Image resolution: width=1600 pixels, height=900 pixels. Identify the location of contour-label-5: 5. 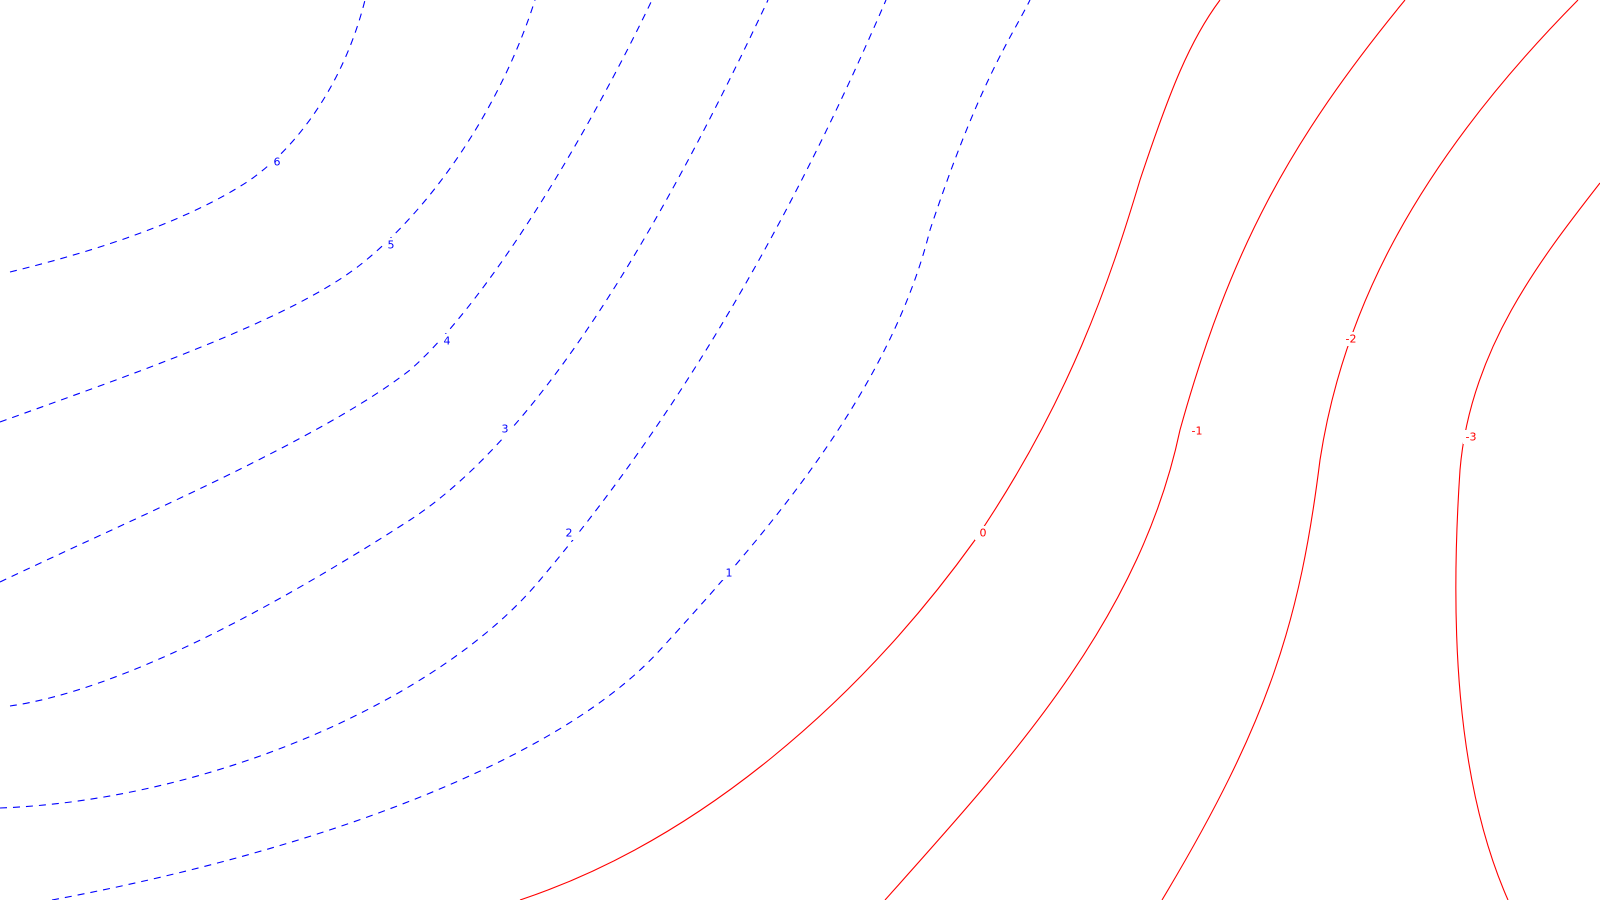
(391, 245).